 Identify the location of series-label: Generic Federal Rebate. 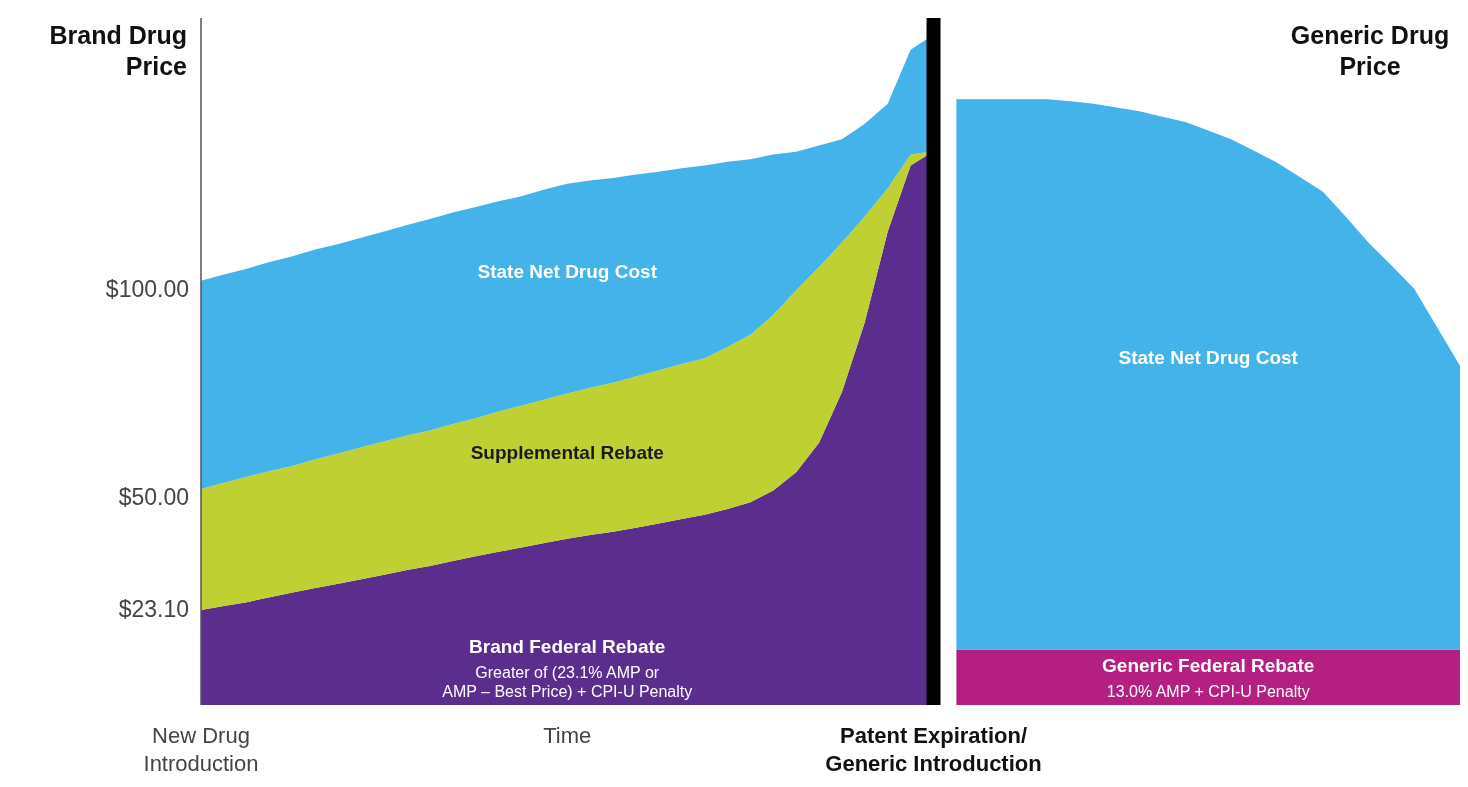
(1208, 665).